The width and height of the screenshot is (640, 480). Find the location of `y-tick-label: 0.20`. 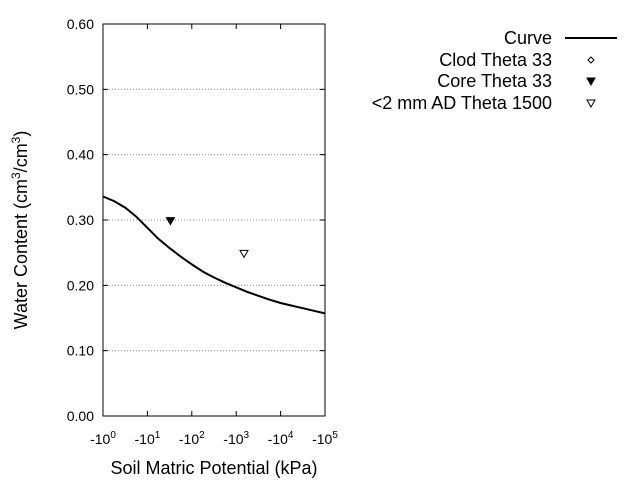

y-tick-label: 0.20 is located at coordinates (80, 285).